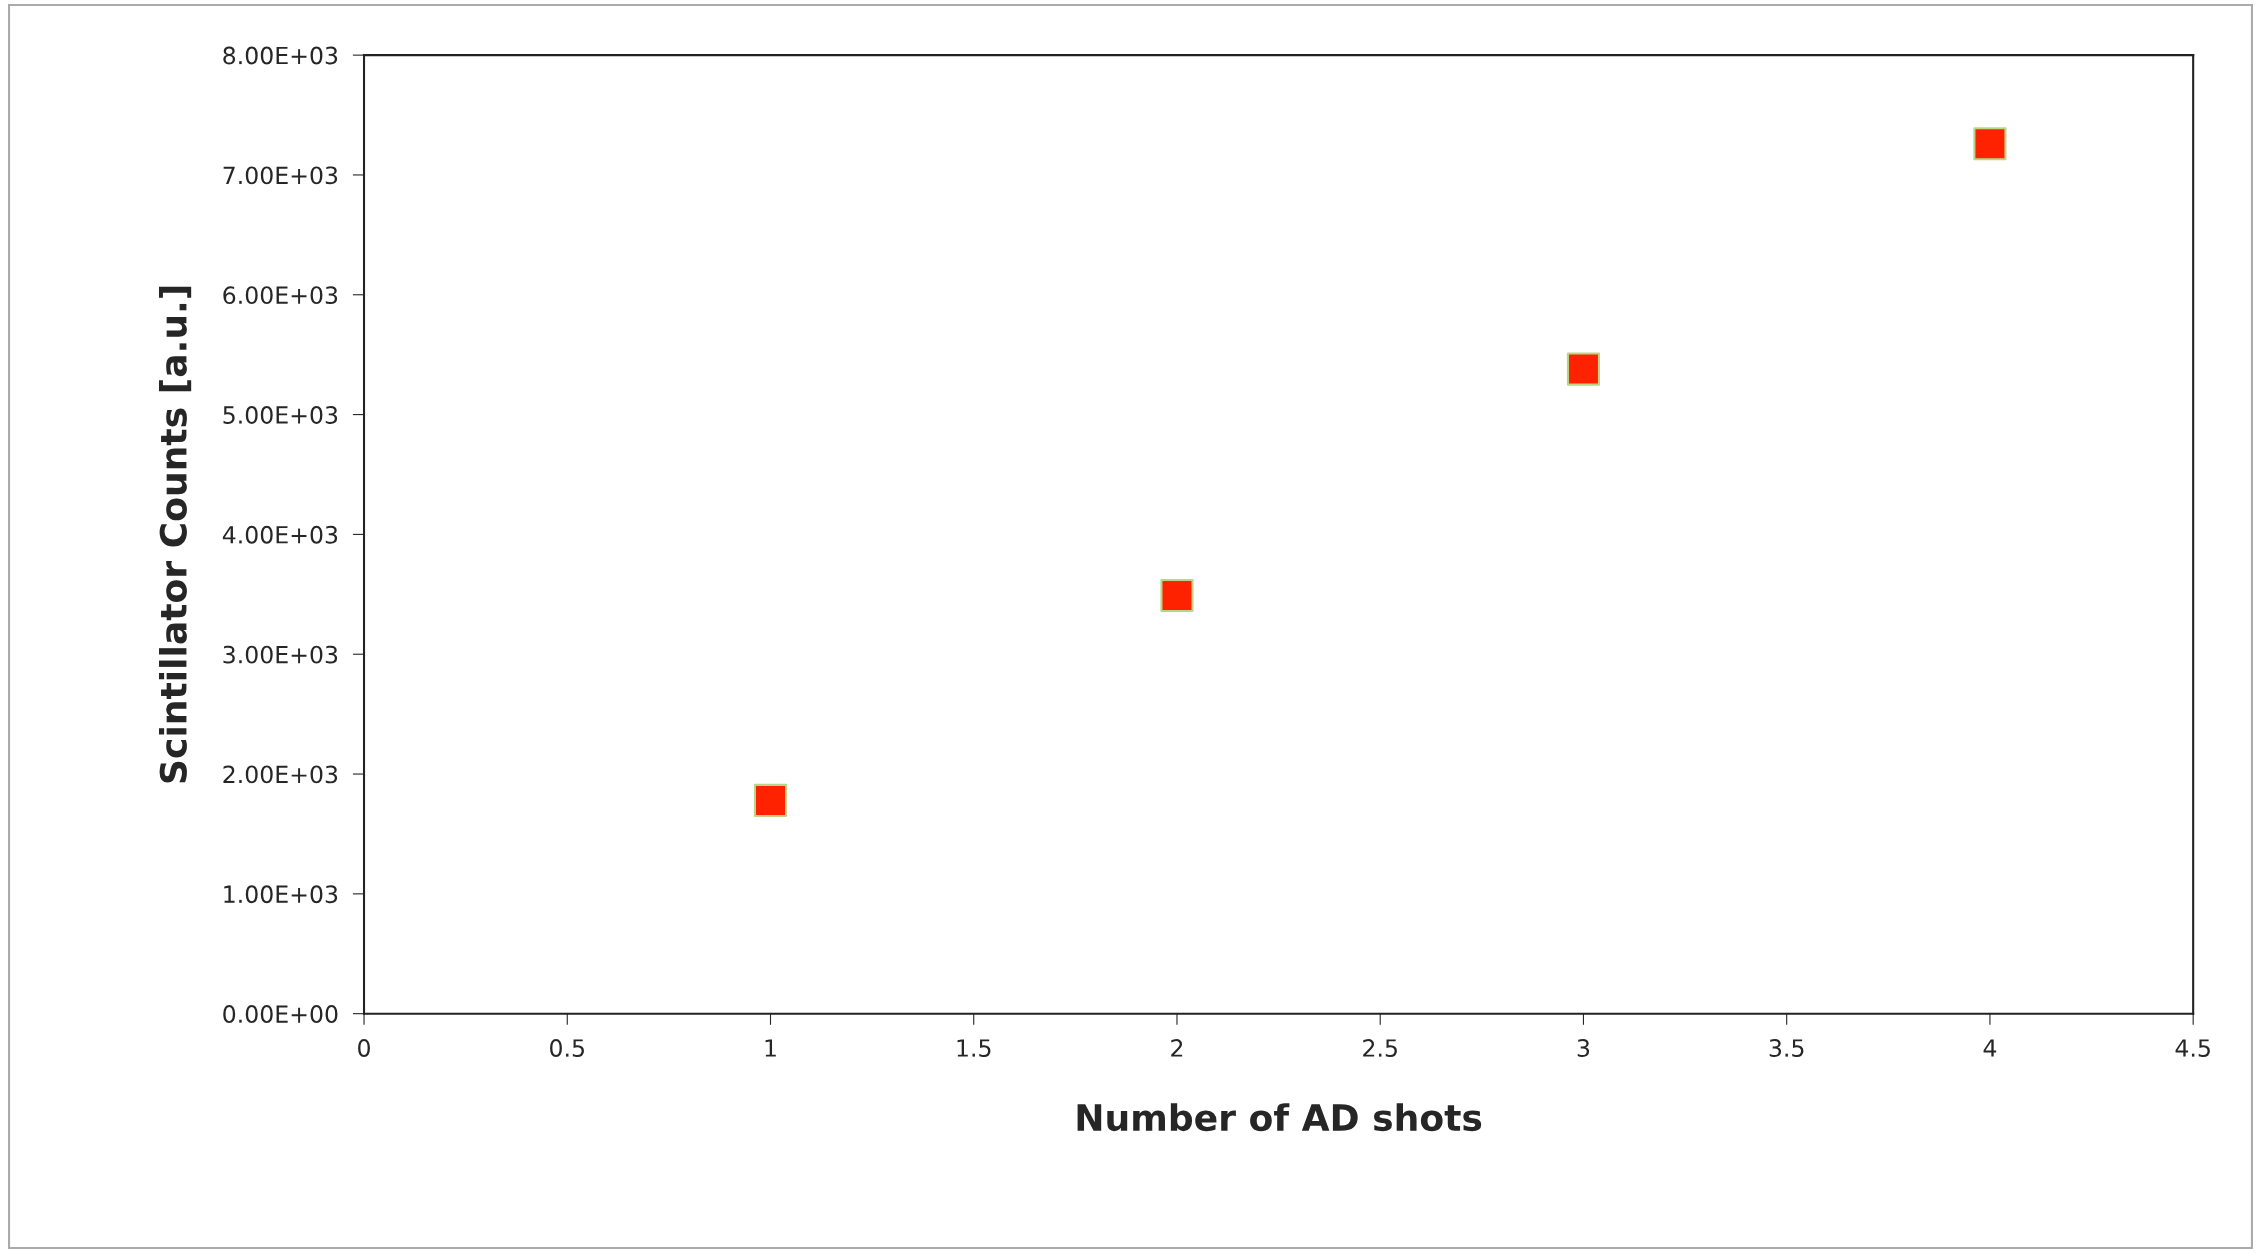  I want to click on y-tick-label: 5.00E+03, so click(280, 415).